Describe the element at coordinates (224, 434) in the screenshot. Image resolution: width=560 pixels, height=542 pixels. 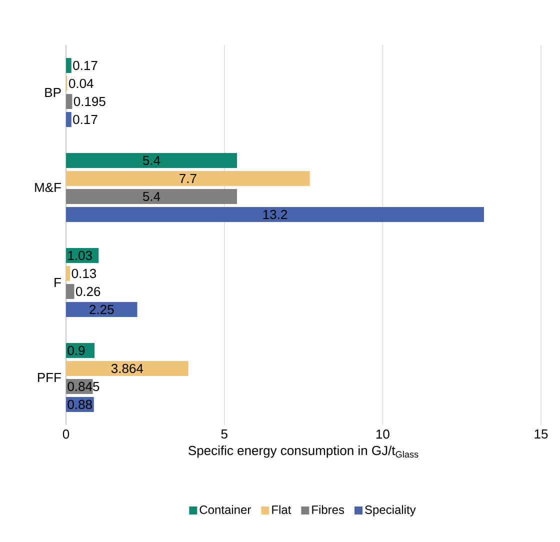
I see `x-tick-label: 5` at that location.